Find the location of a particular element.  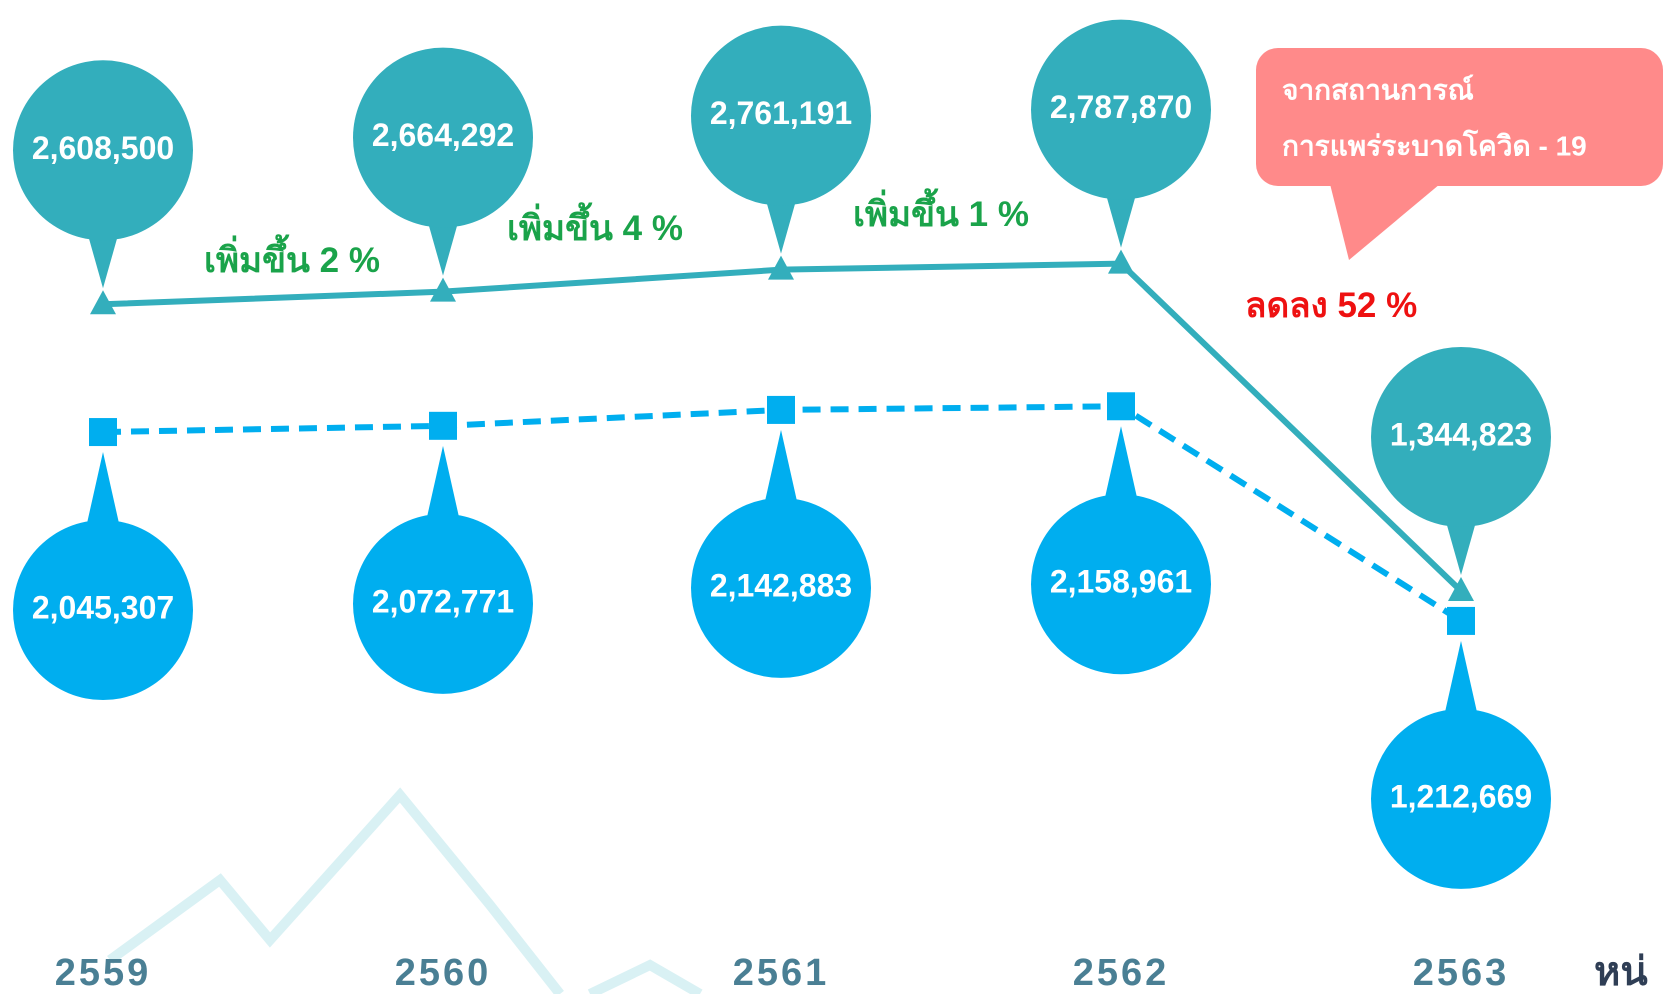

data-label: 2,072,771 is located at coordinates (443, 601).